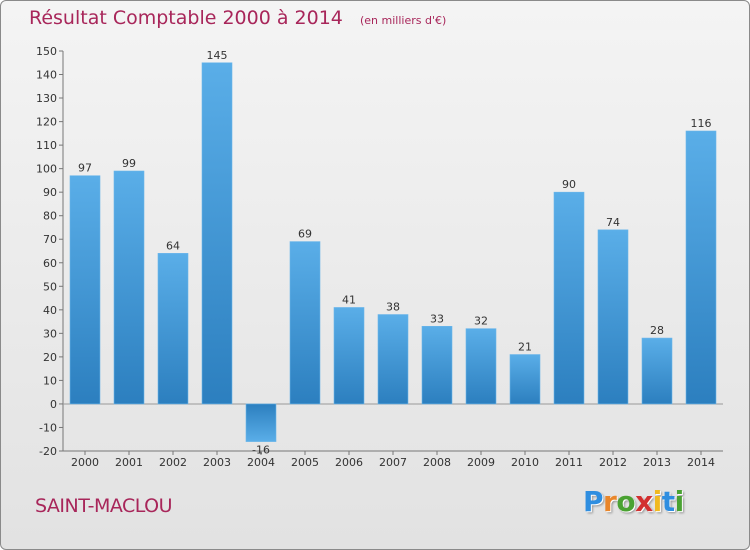 This screenshot has width=750, height=550. I want to click on y-tick: 130, so click(49, 98).